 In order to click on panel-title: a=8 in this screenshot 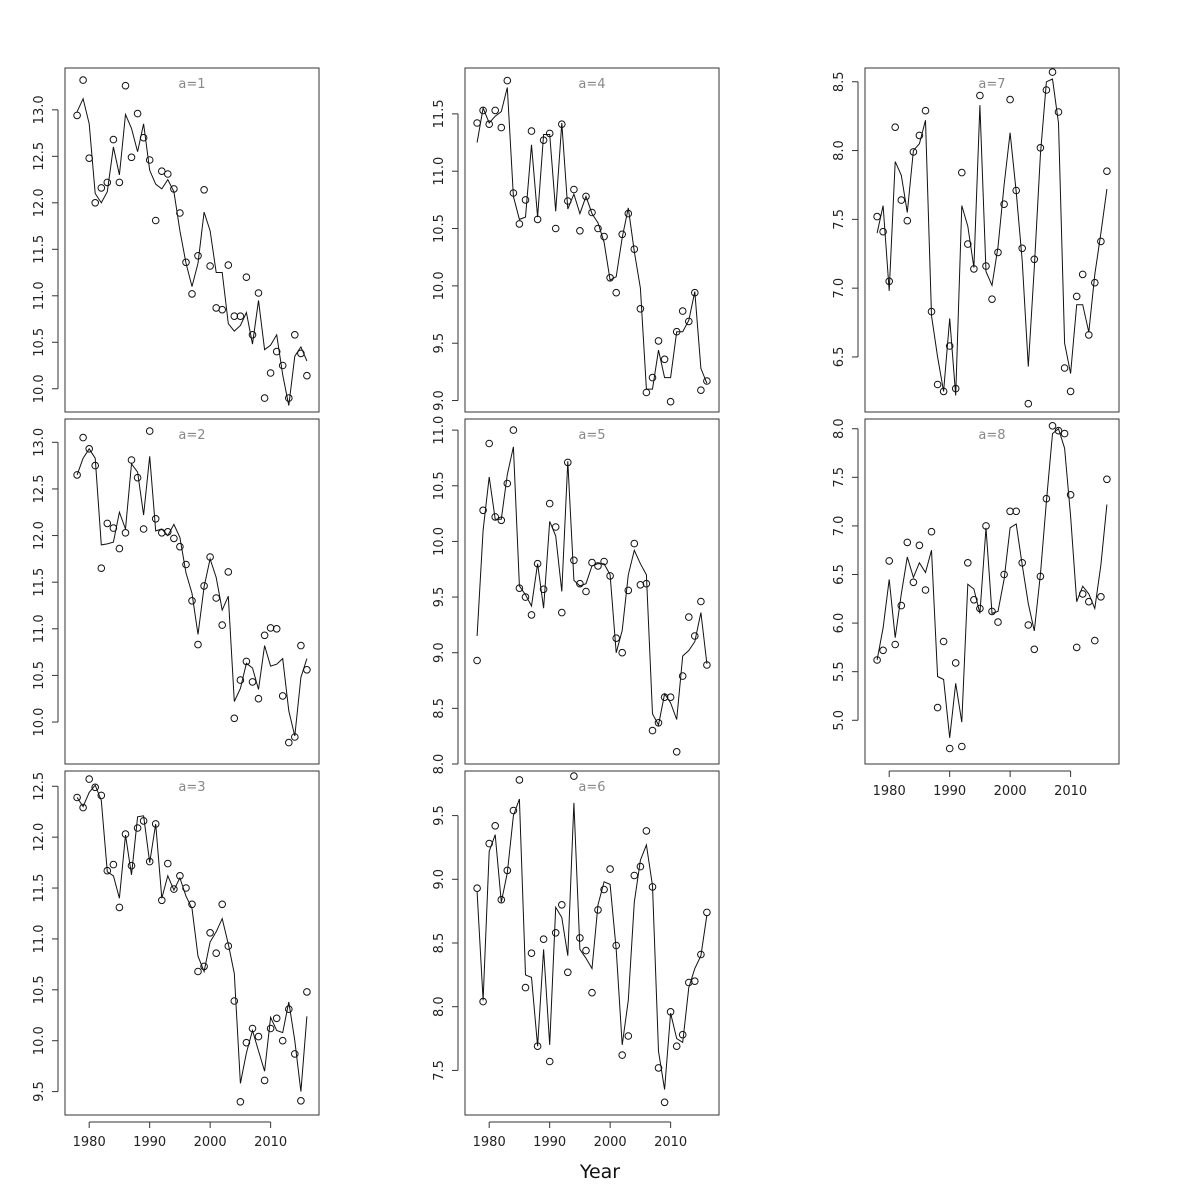, I will do `click(991, 435)`.